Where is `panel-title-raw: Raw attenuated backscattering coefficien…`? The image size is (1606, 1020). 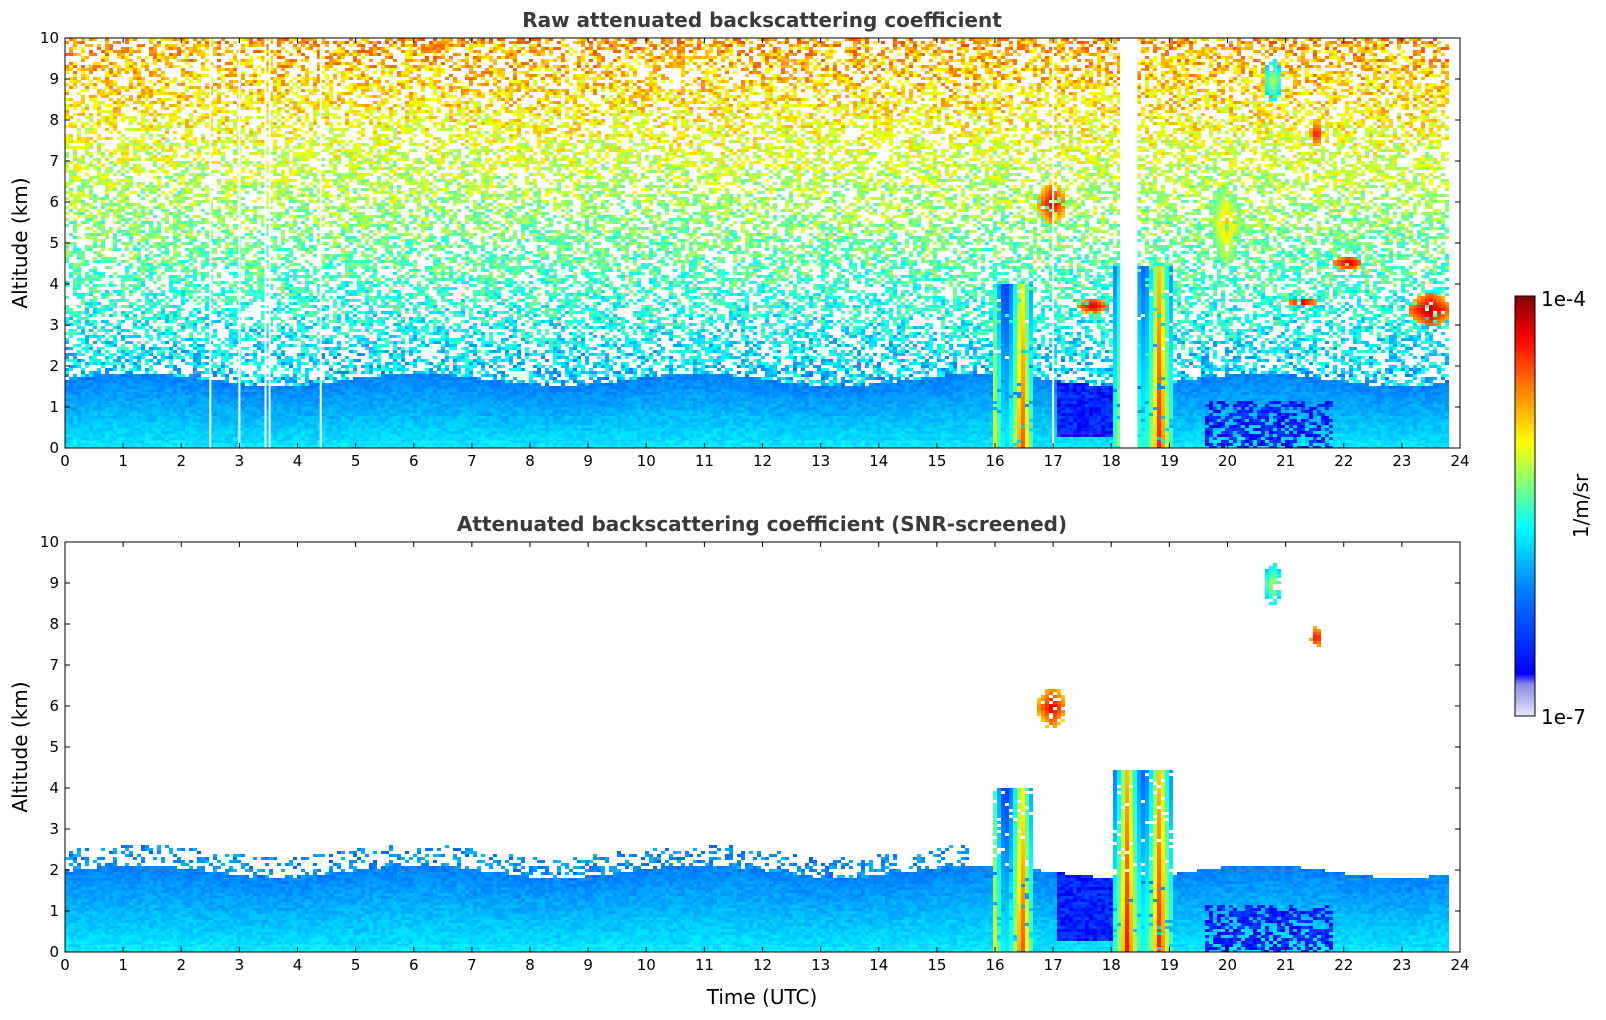 panel-title-raw: Raw attenuated backscattering coefficien… is located at coordinates (762, 20).